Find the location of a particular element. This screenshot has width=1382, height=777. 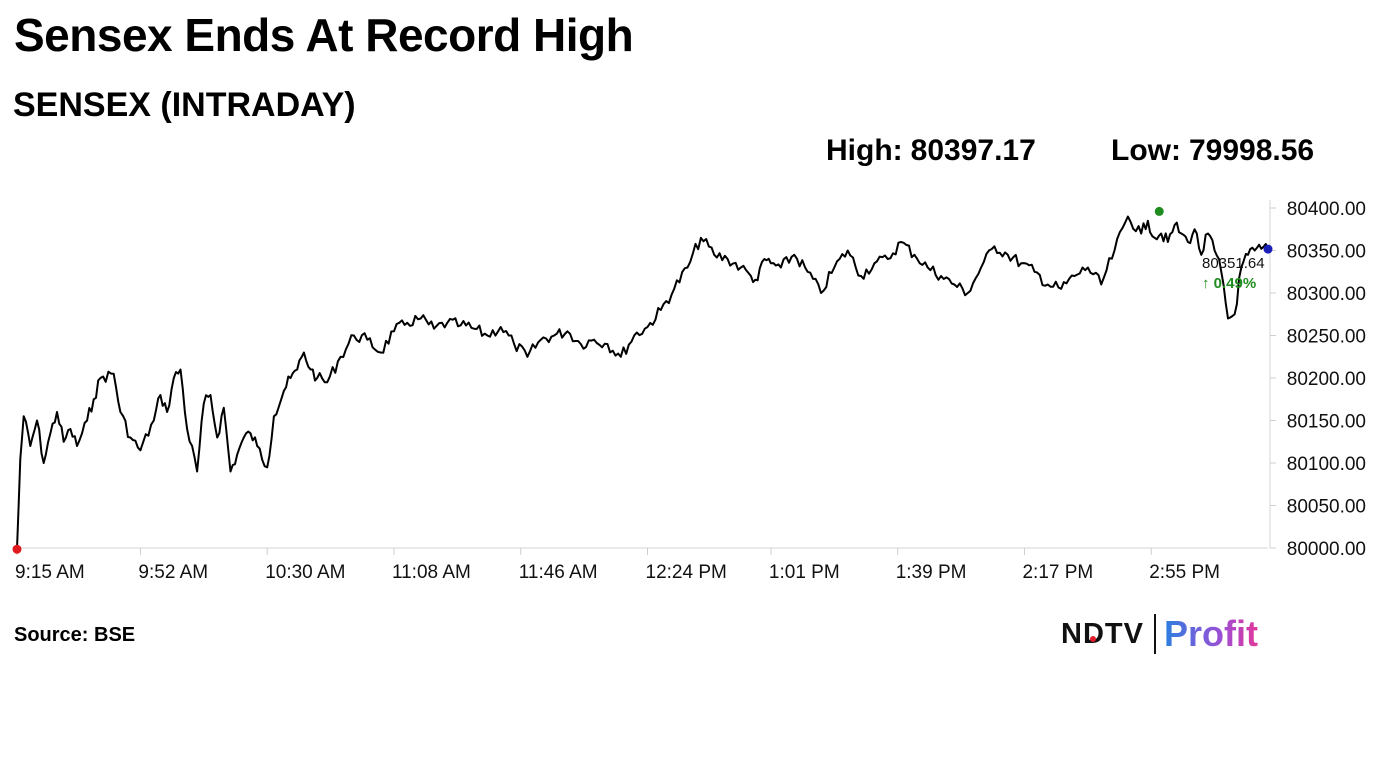

y-tick-label: 80250.00 is located at coordinates (1326, 337).